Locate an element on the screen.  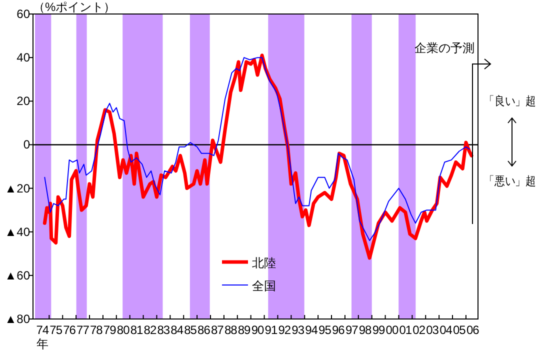
x-tick-label: 86 is located at coordinates (204, 330).